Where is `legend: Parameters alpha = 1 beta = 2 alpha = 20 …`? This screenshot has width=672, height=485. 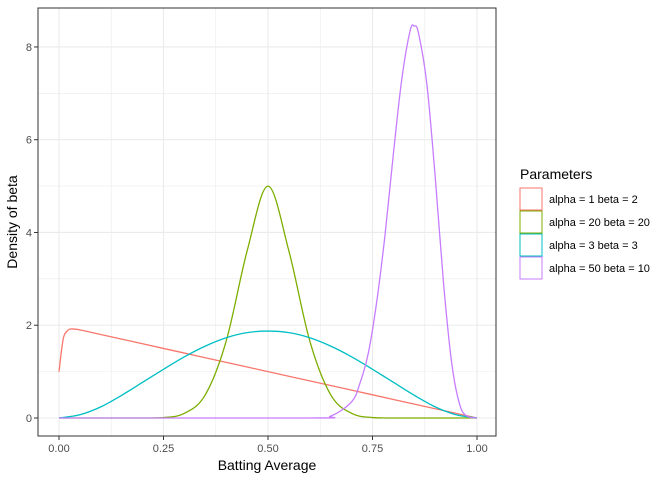
legend: Parameters alpha = 1 beta = 2 alpha = 20 … is located at coordinates (584, 223).